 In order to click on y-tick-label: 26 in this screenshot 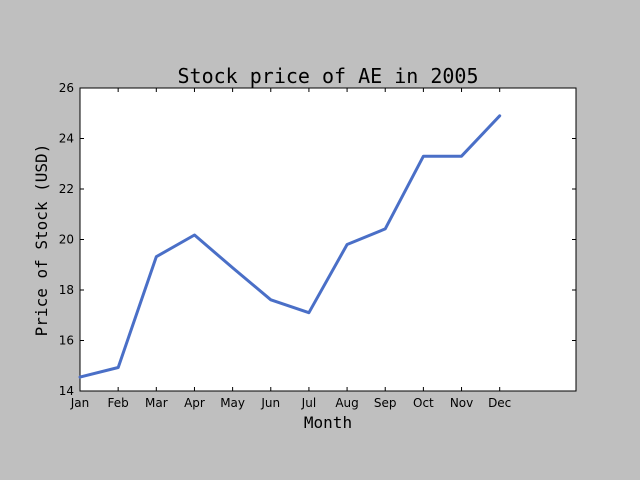, I will do `click(66, 88)`.